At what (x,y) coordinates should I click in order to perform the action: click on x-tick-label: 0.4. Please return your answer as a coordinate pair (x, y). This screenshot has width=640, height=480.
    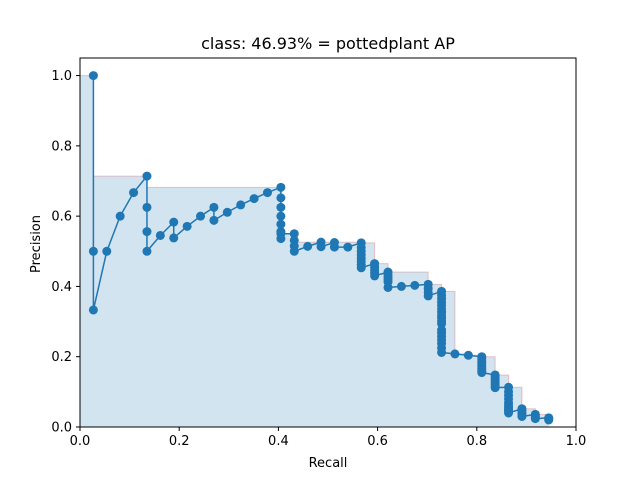
    Looking at the image, I should click on (278, 441).